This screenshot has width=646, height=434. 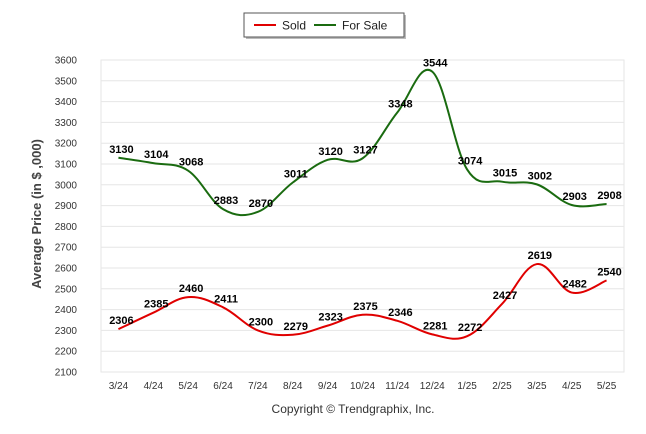 I want to click on data-label: 3127, so click(x=365, y=150).